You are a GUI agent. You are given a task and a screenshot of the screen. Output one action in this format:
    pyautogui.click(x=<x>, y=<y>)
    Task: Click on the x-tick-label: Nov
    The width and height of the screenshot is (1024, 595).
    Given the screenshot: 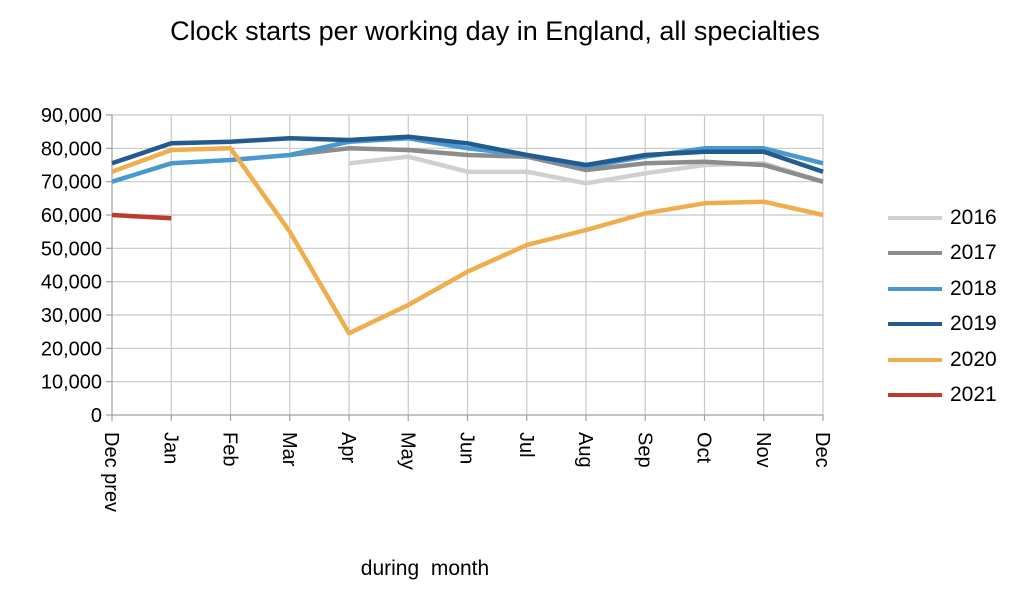 What is the action you would take?
    pyautogui.click(x=763, y=450)
    